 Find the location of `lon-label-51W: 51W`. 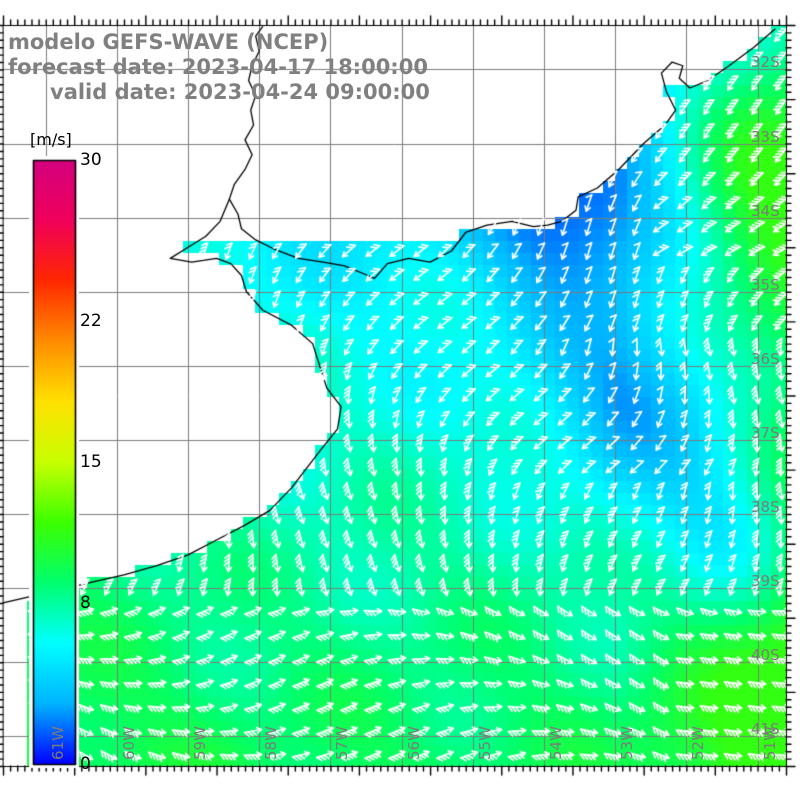

lon-label-51W: 51W is located at coordinates (769, 743).